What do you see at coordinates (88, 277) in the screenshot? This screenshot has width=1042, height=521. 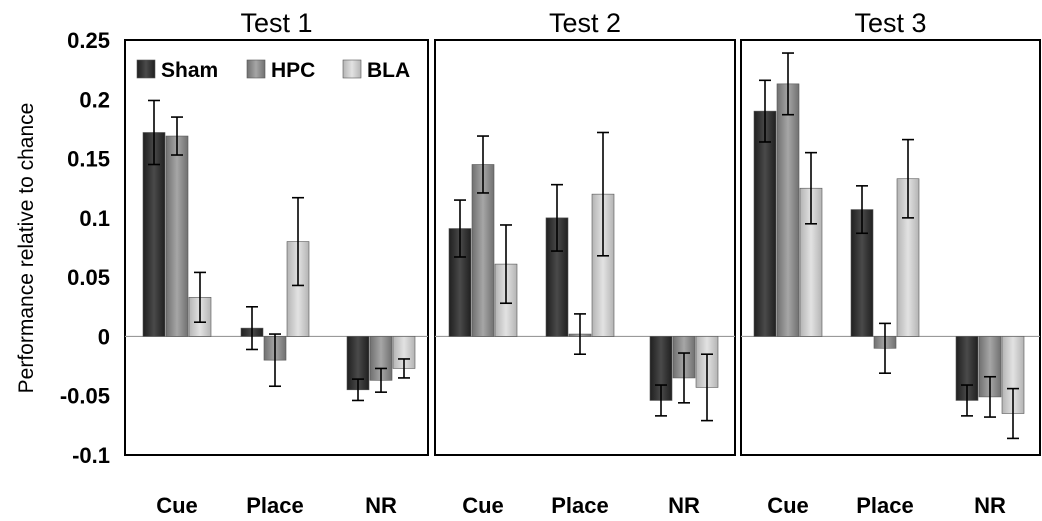 I see `y-tick-label: 0.05` at bounding box center [88, 277].